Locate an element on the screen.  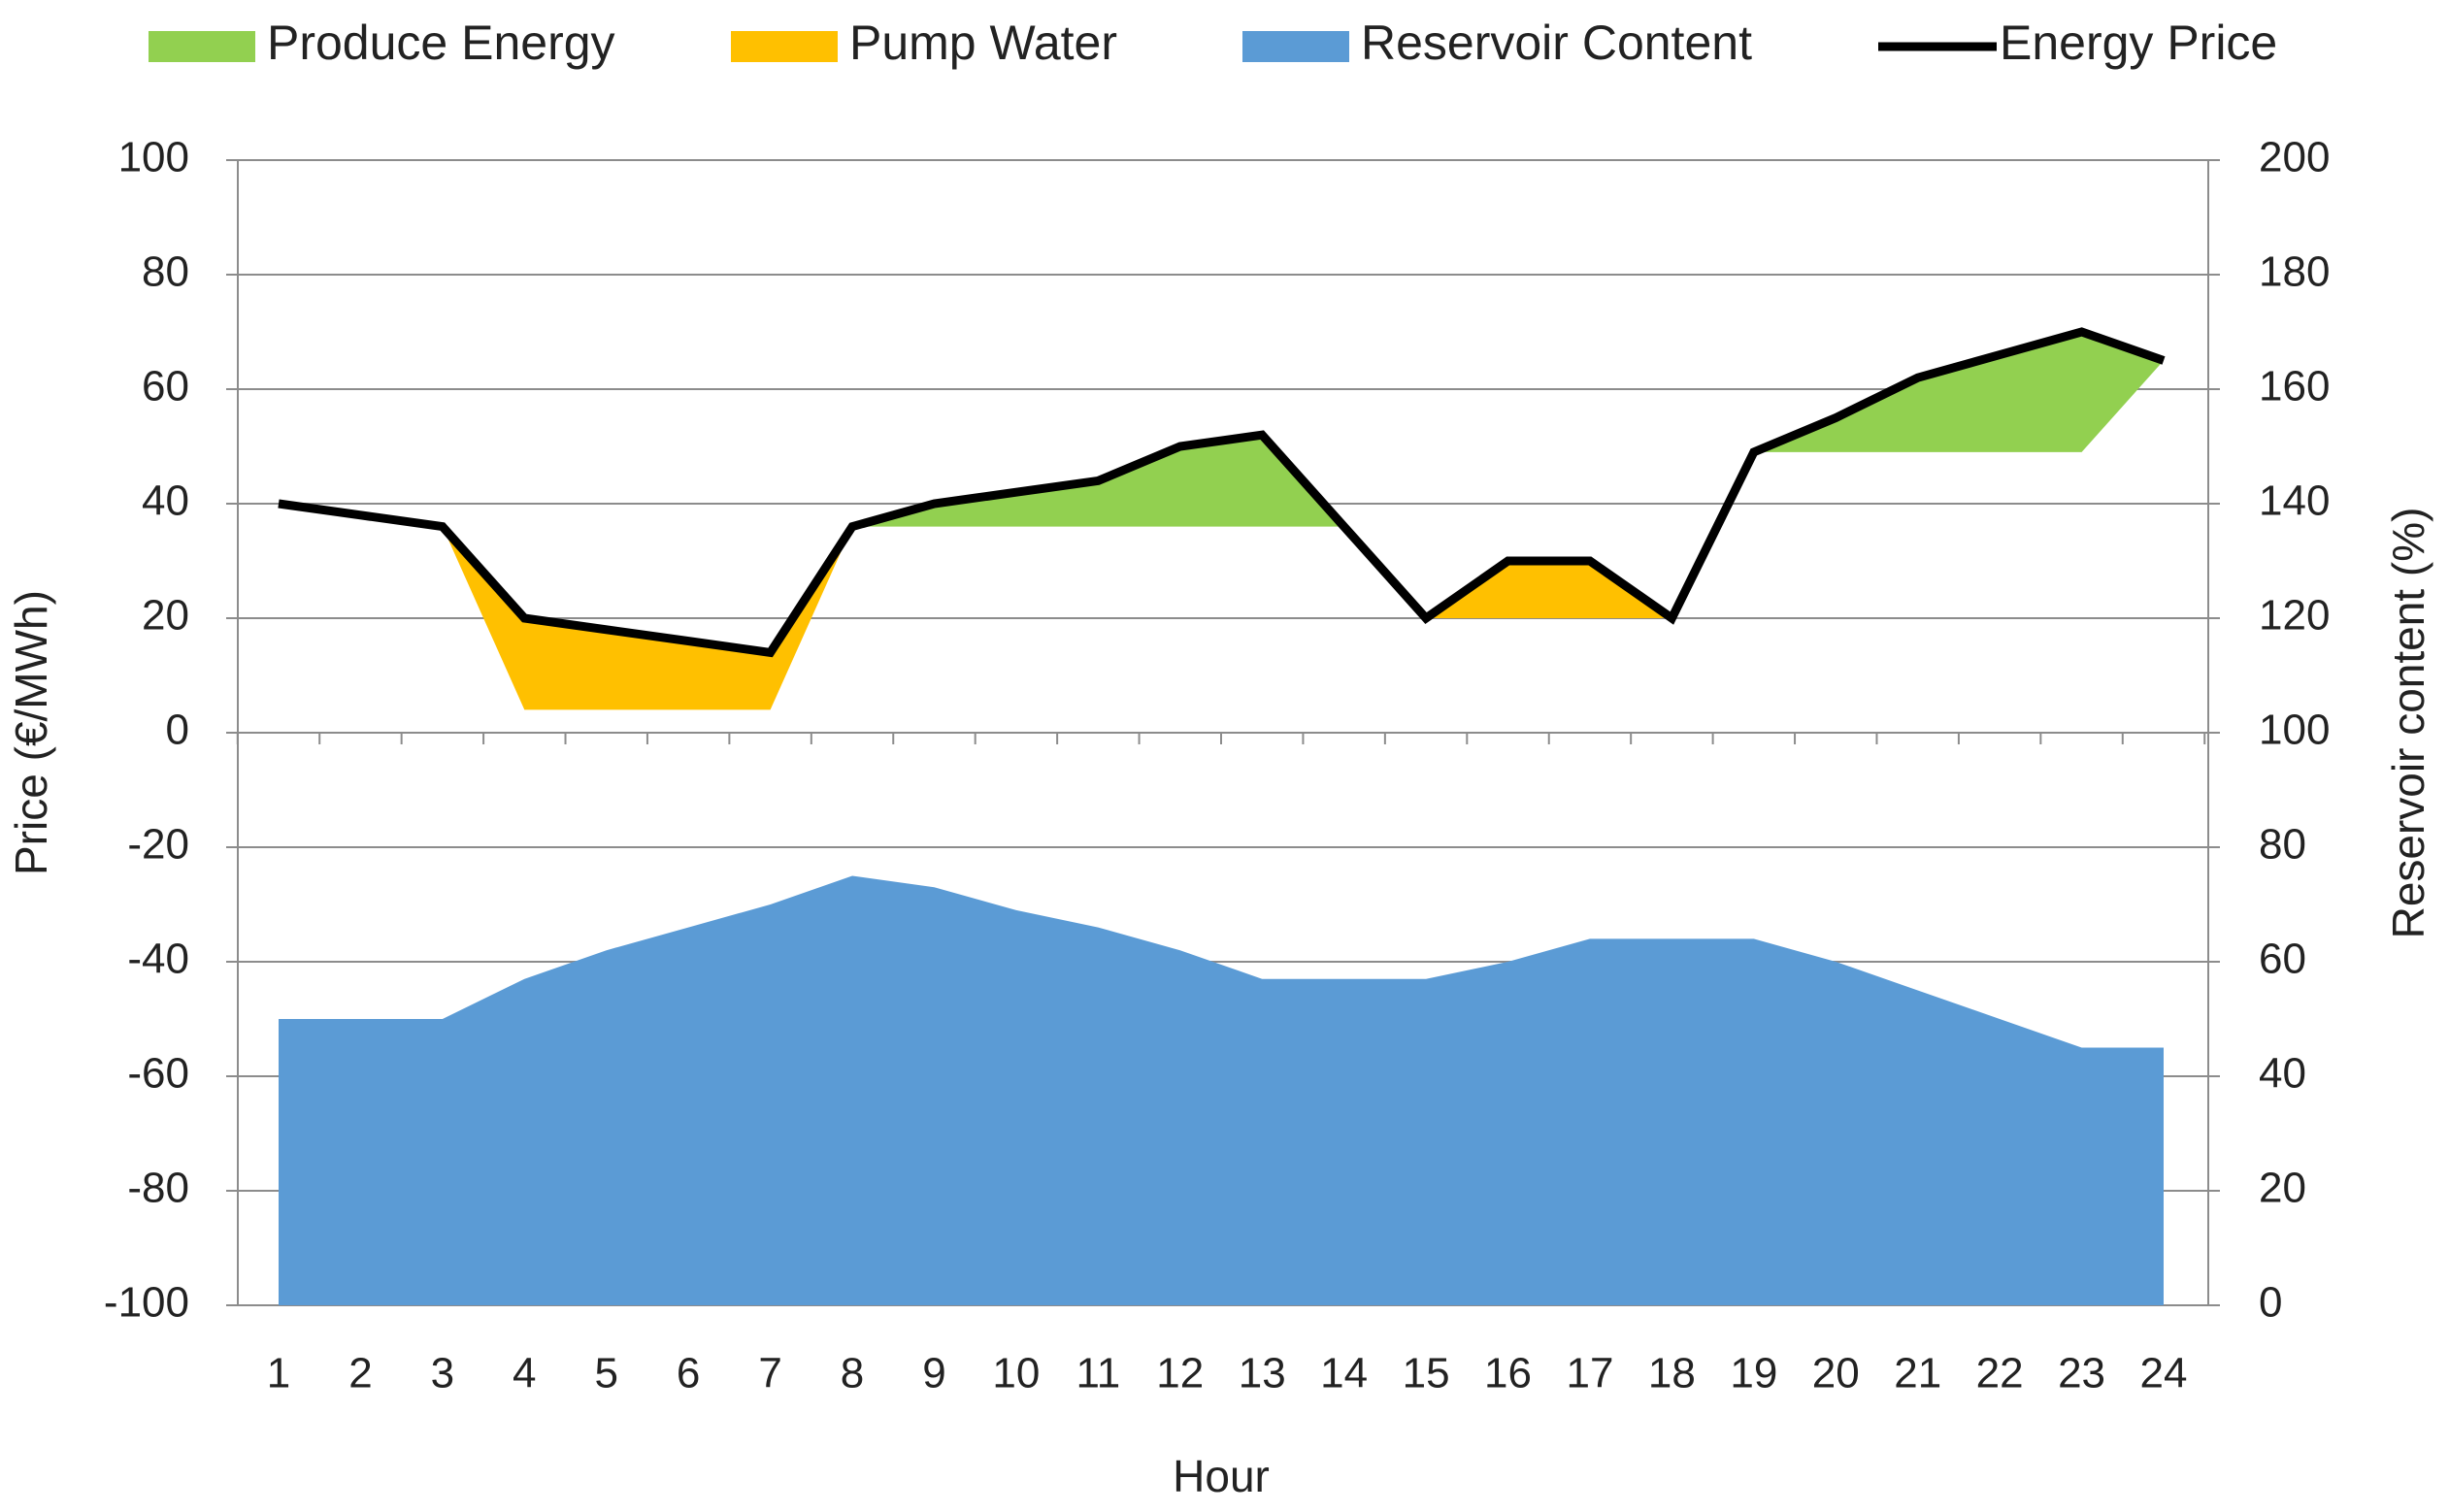
y2-tick-label: 20 is located at coordinates (2282, 1188).